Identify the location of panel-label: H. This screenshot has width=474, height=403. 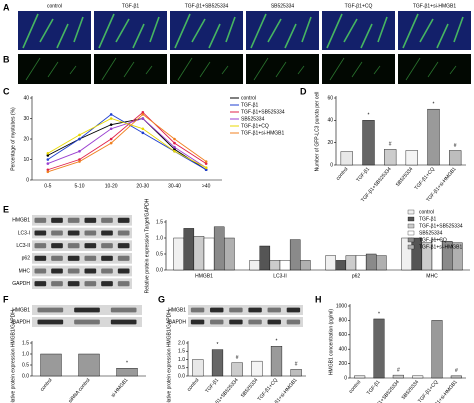
(318, 299).